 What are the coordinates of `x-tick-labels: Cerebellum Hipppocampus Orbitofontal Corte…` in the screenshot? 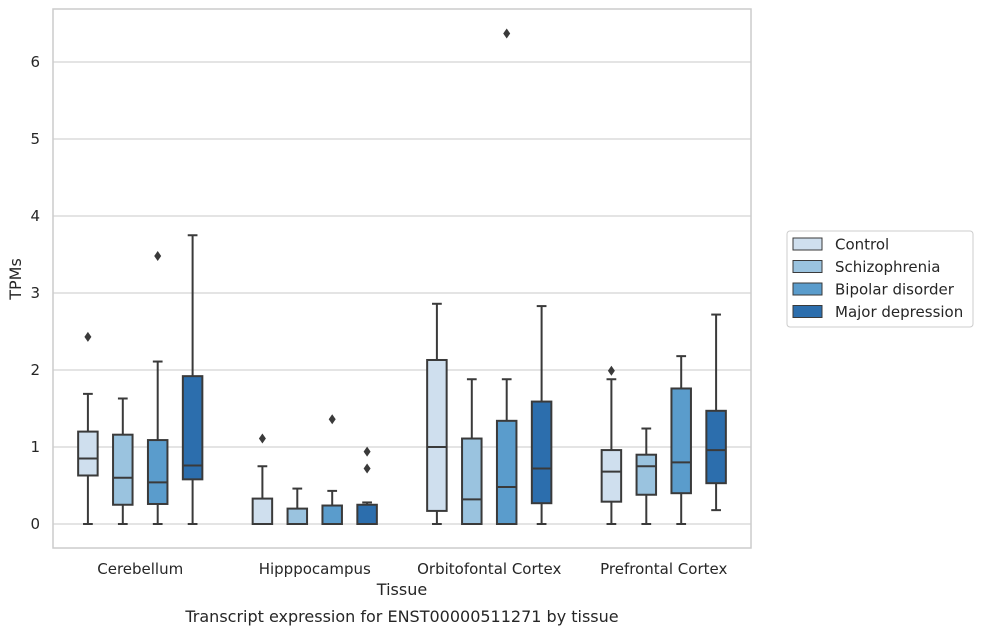 It's located at (412, 569).